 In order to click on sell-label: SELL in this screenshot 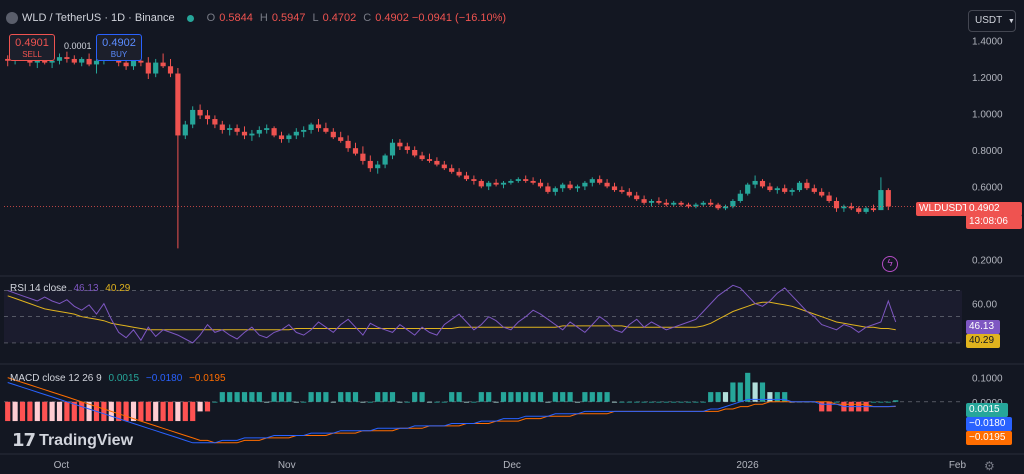, I will do `click(32, 54)`.